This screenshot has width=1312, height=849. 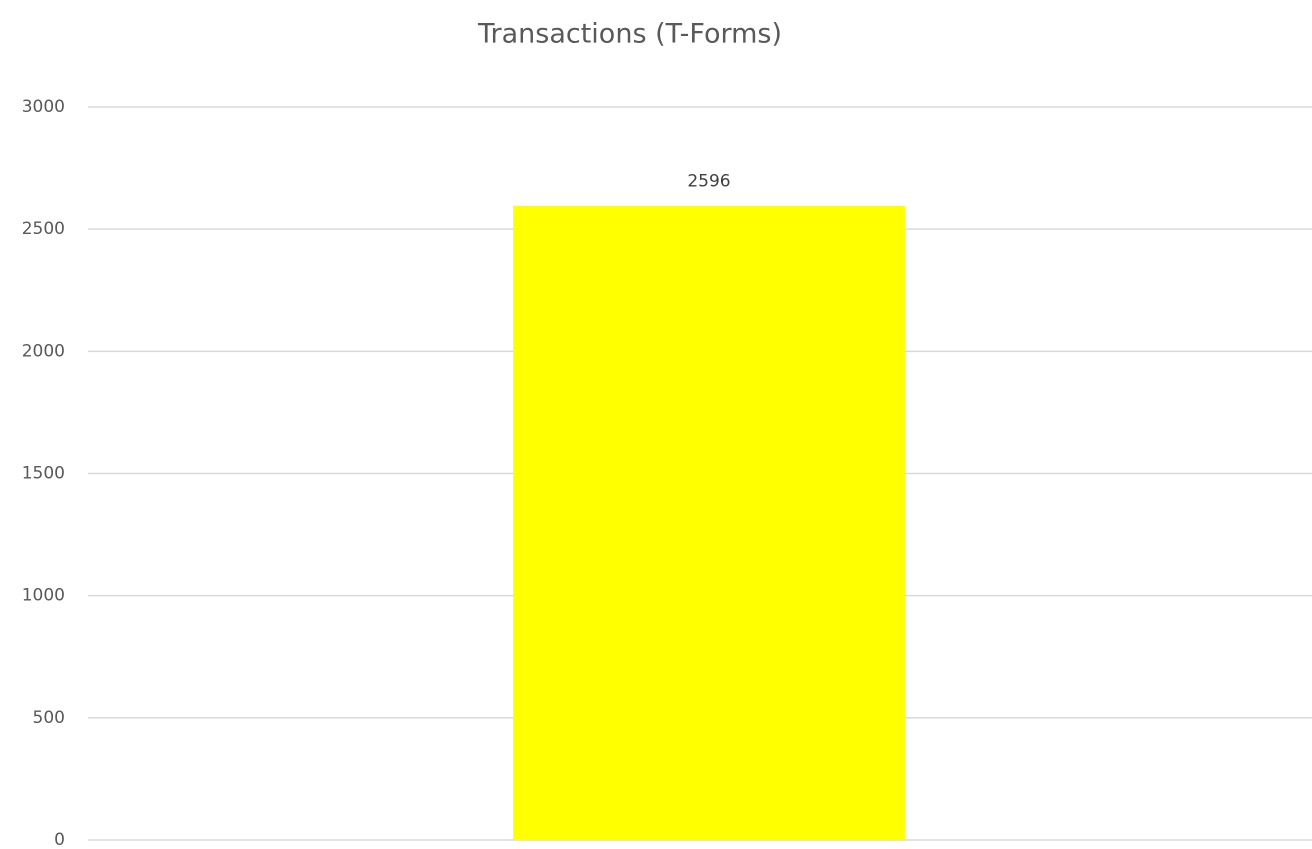 I want to click on data-label: 2596, so click(x=708, y=182).